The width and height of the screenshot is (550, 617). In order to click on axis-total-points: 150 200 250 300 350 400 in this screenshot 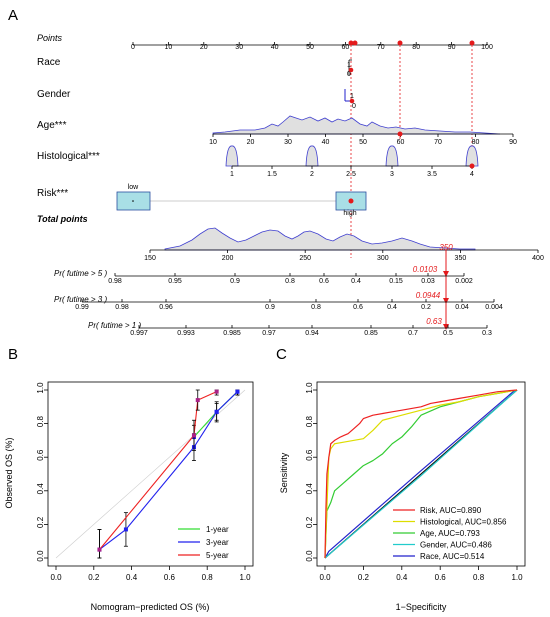, I will do `click(344, 255)`.